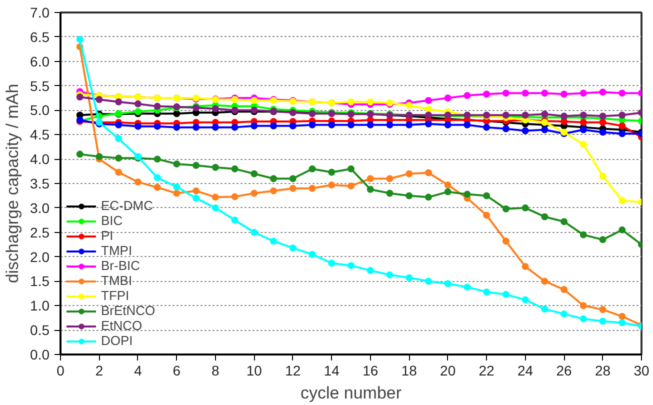 This screenshot has width=653, height=405. What do you see at coordinates (602, 370) in the screenshot?
I see `x-tick-label: 28` at bounding box center [602, 370].